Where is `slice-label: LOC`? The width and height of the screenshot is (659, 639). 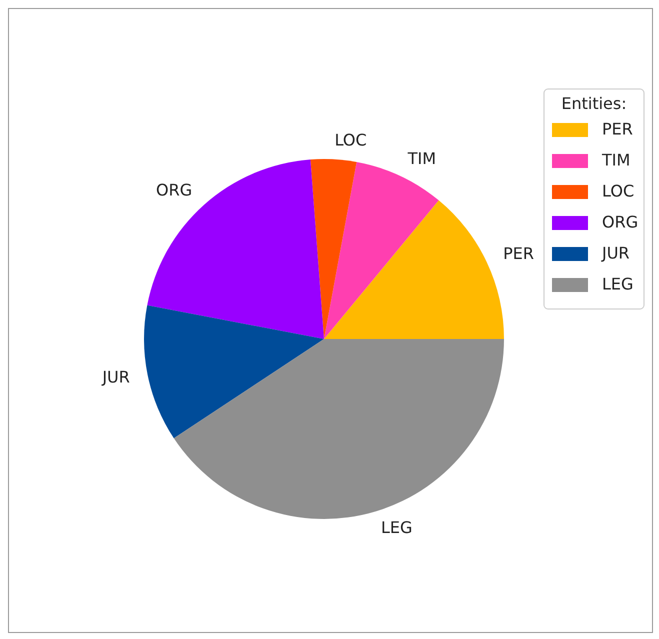
slice-label: LOC is located at coordinates (350, 140).